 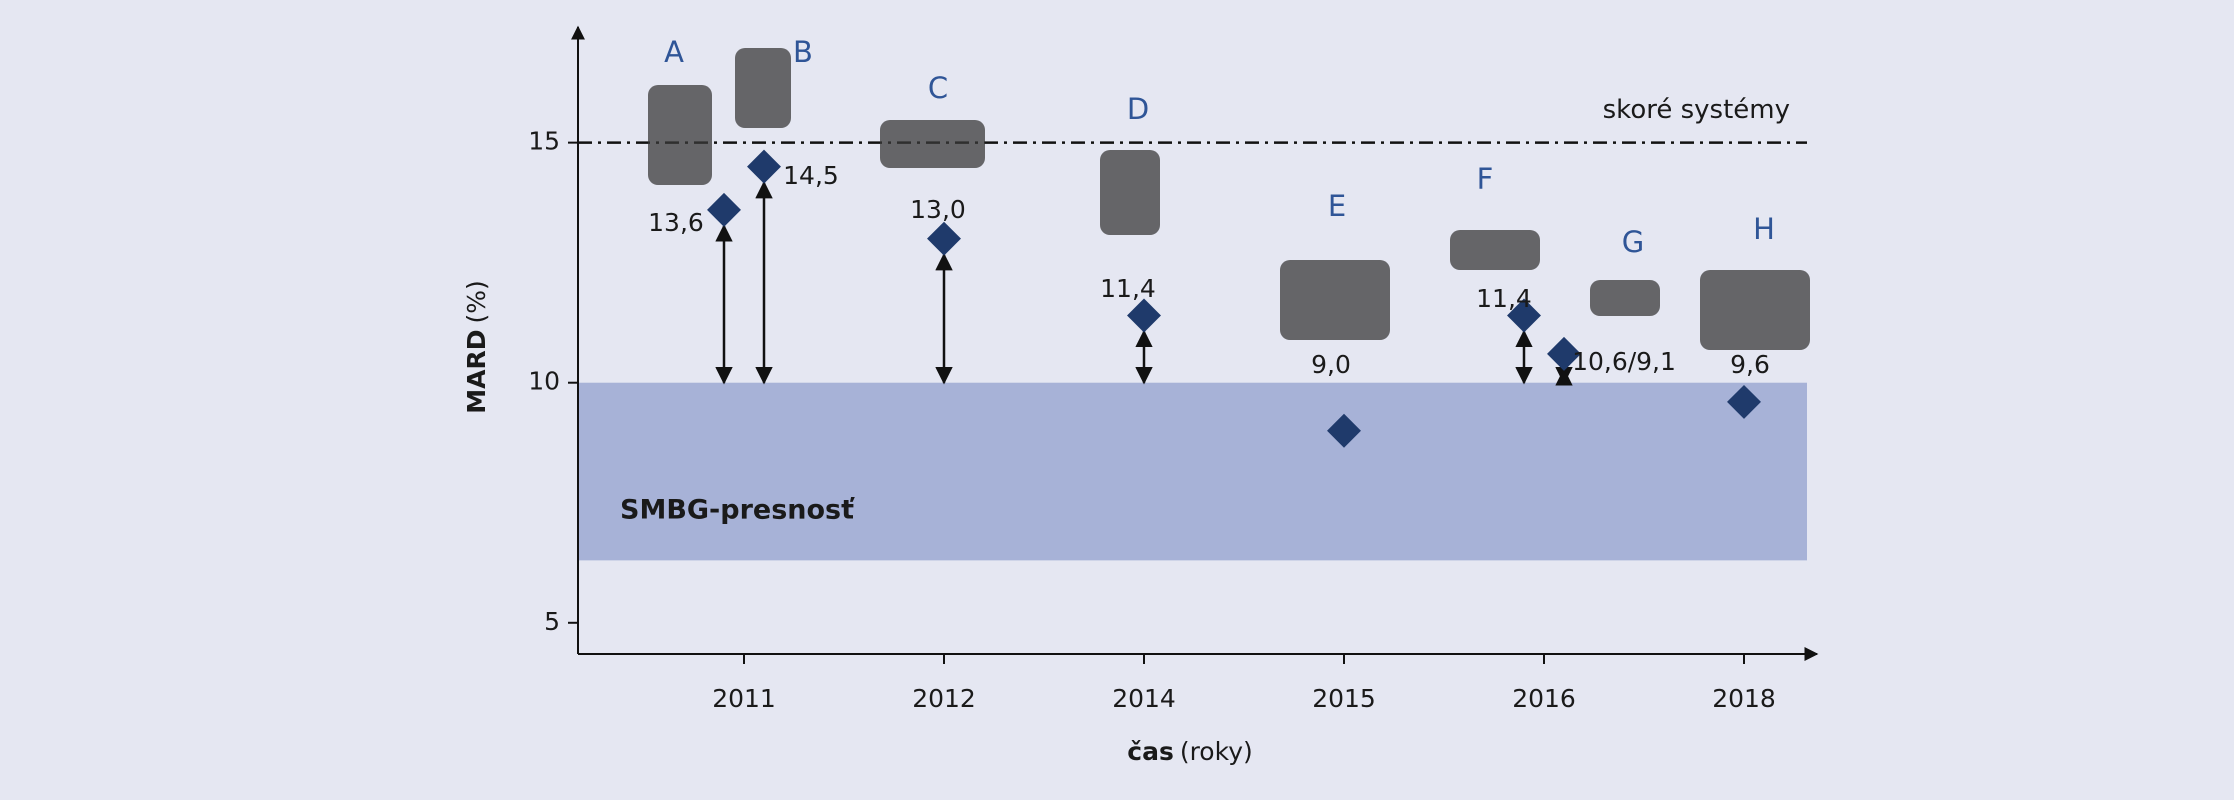 I want to click on value-label: 10,6/9,1, so click(x=1624, y=361).